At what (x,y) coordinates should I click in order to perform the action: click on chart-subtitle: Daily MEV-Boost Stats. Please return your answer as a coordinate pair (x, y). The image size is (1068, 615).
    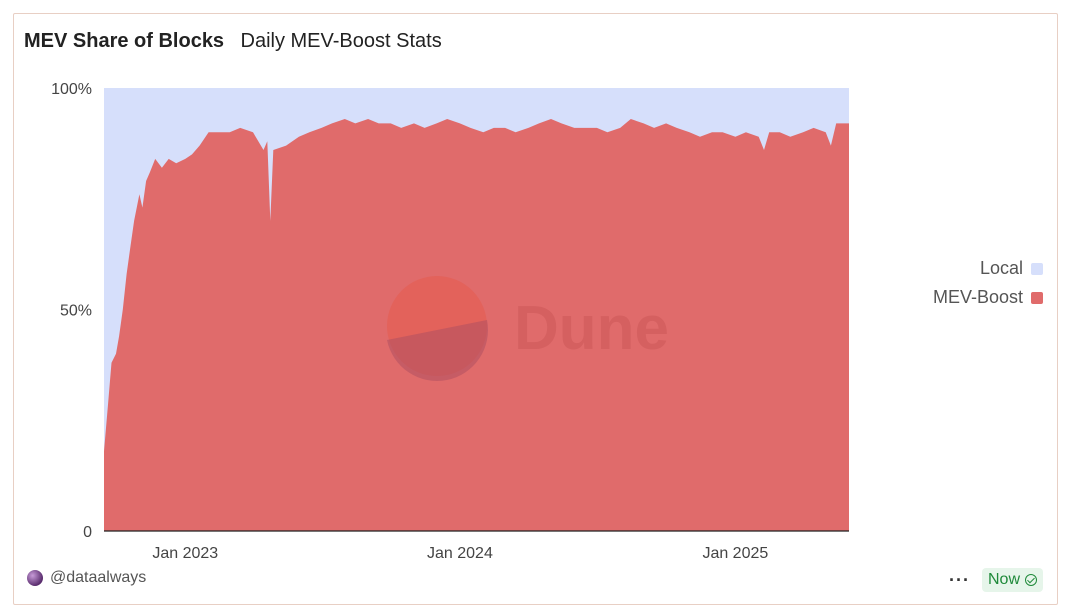
    Looking at the image, I should click on (341, 41).